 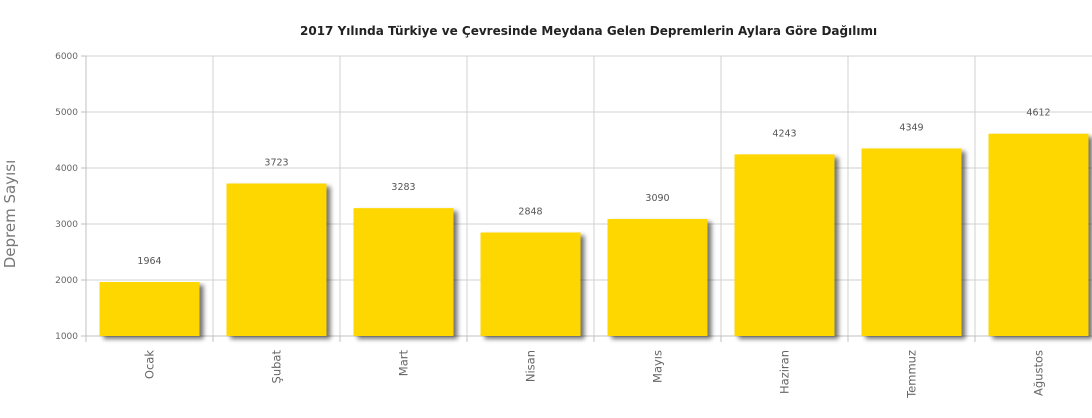 What do you see at coordinates (149, 261) in the screenshot?
I see `data-label: 1964` at bounding box center [149, 261].